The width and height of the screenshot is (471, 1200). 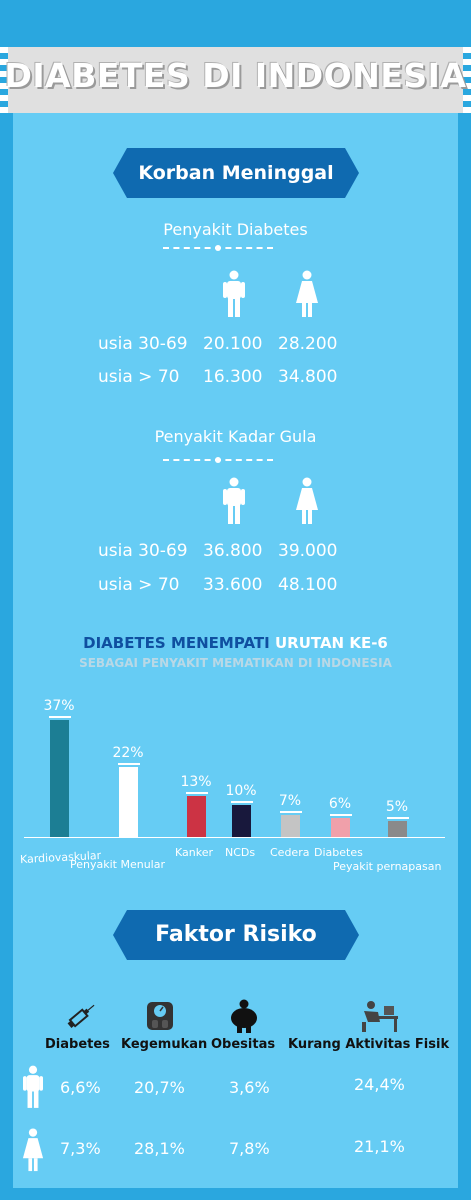 What do you see at coordinates (308, 585) in the screenshot?
I see `female-value: 48.100` at bounding box center [308, 585].